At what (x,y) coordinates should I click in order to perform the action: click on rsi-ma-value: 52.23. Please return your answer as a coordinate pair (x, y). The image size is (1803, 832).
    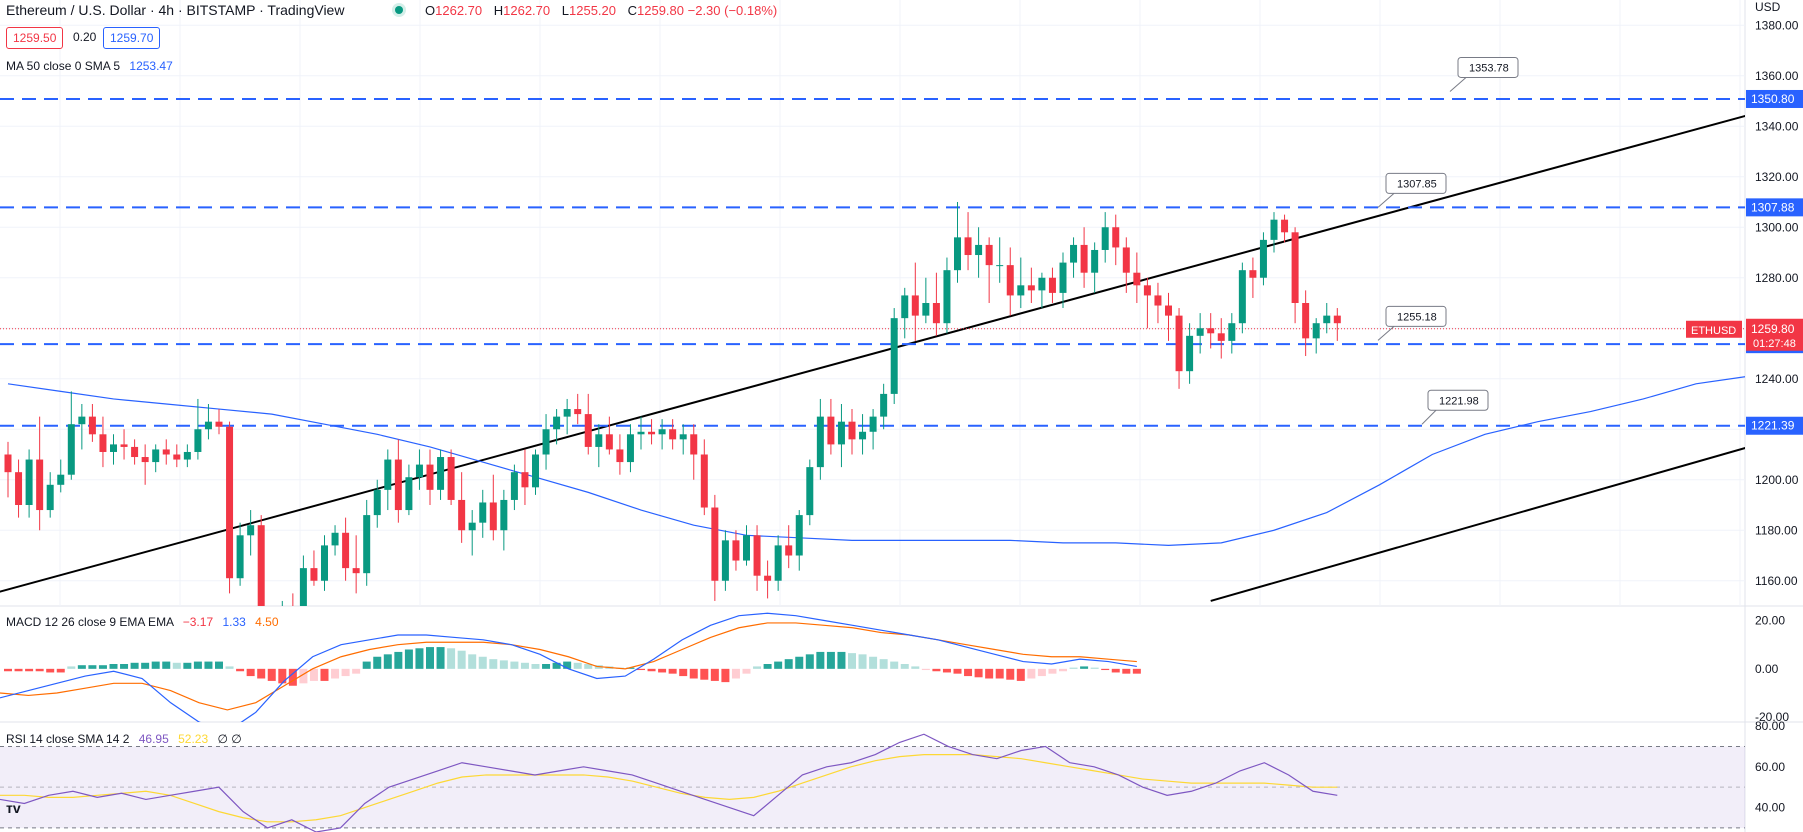
    Looking at the image, I should click on (193, 739).